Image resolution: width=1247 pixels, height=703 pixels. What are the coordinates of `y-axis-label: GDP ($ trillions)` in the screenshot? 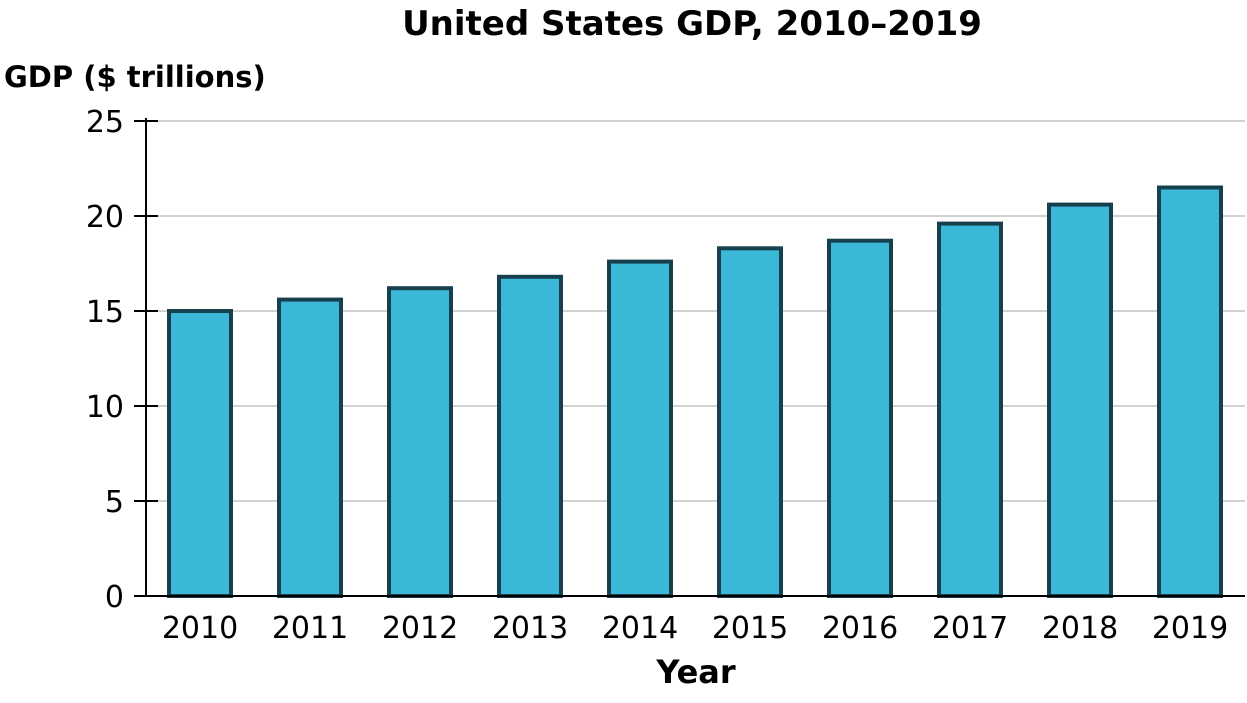 It's located at (135, 77).